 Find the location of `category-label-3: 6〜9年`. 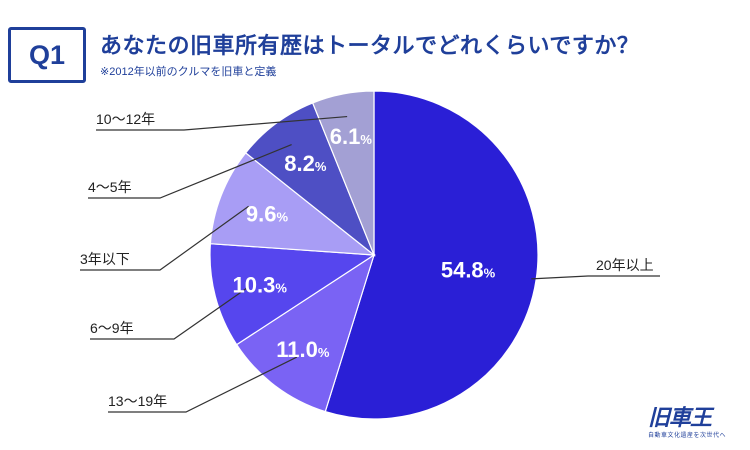

category-label-3: 6〜9年 is located at coordinates (112, 328).